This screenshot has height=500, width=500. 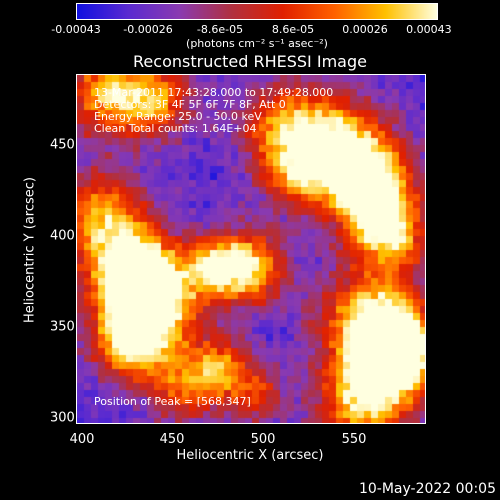 What do you see at coordinates (178, 116) in the screenshot?
I see `info-energy: Energy Range: 25.0 - 50.0 keV` at bounding box center [178, 116].